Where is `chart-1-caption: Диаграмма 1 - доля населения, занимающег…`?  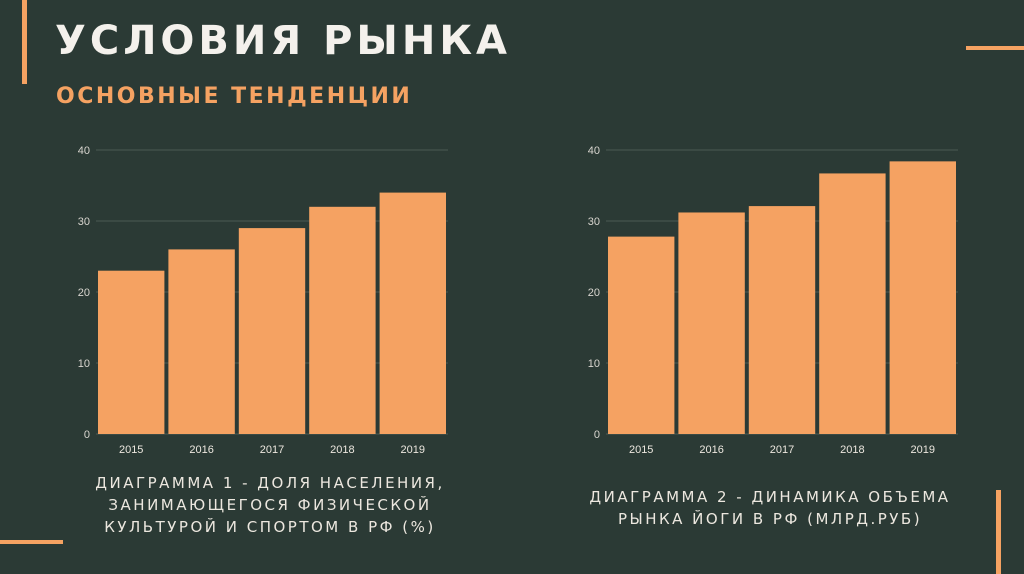 chart-1-caption: Диаграмма 1 - доля населения, занимающег… is located at coordinates (270, 505).